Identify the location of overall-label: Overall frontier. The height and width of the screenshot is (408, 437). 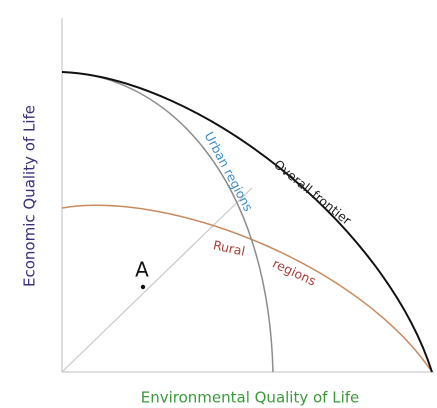
(313, 193).